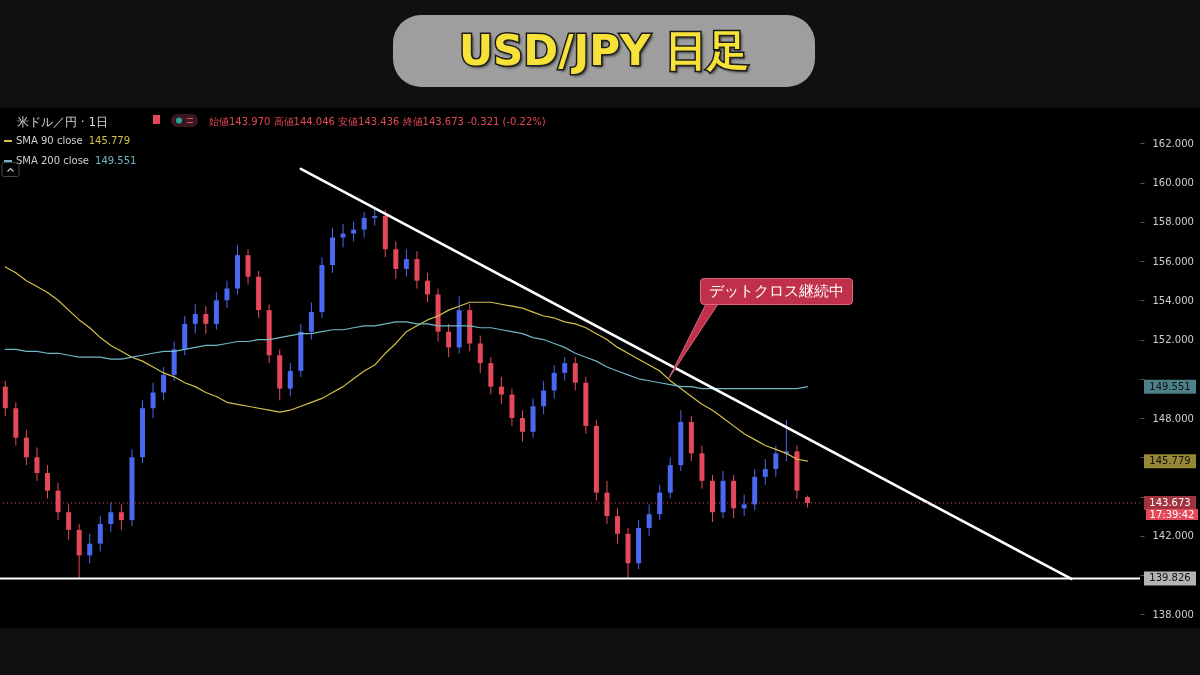 This screenshot has width=1200, height=675. What do you see at coordinates (109, 140) in the screenshot?
I see `annotation: 145.779` at bounding box center [109, 140].